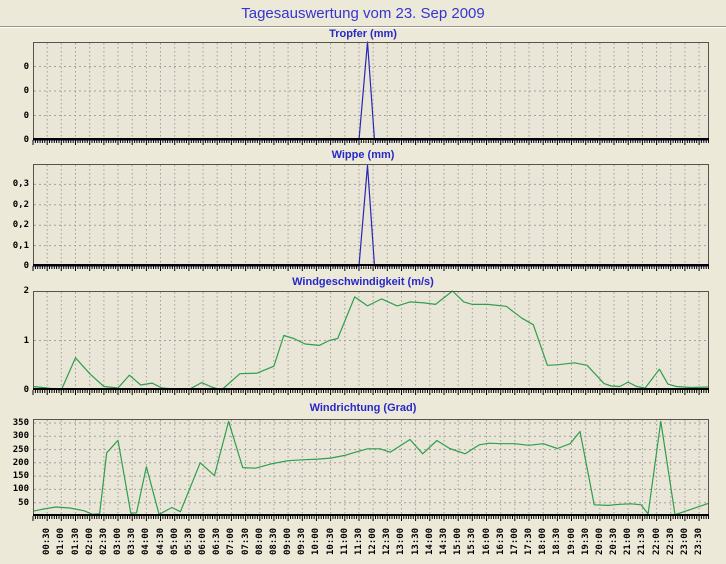 This screenshot has height=564, width=726. I want to click on x-tick-label: 04:30, so click(160, 541).